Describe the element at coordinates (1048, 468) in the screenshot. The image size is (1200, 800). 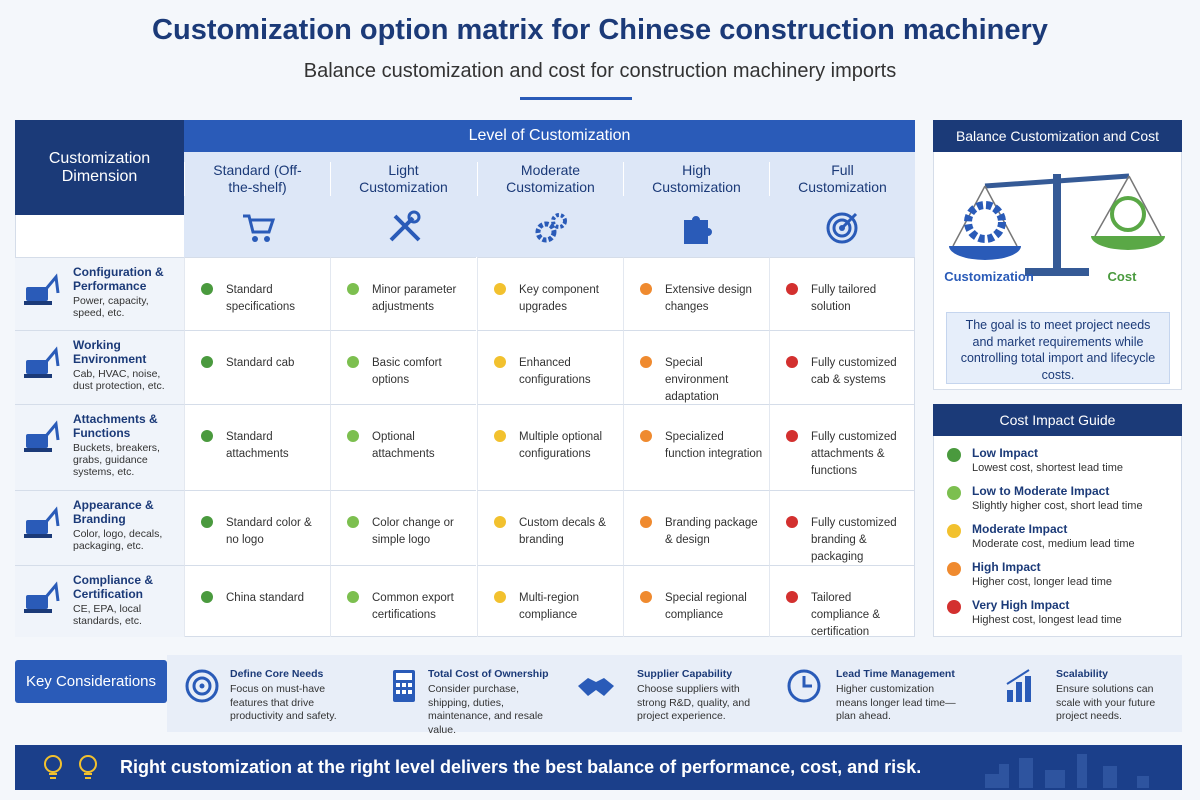
I see `guide-description: Lowest cost, shortest lead time` at that location.